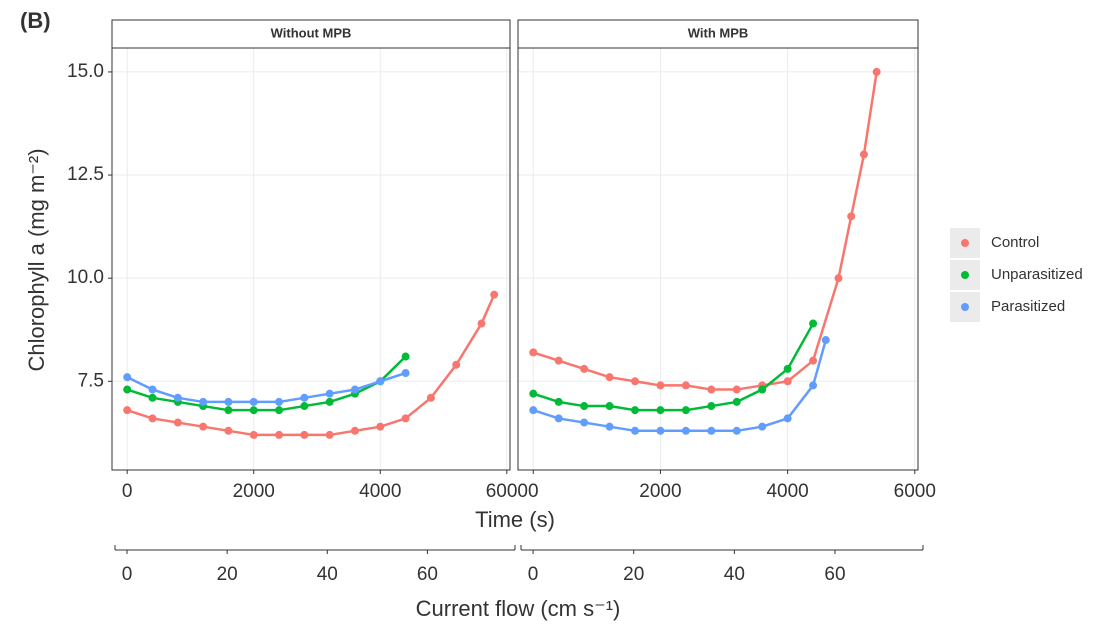 This screenshot has width=1099, height=631. Describe the element at coordinates (1028, 306) in the screenshot. I see `legend-label: Parasitized` at that location.